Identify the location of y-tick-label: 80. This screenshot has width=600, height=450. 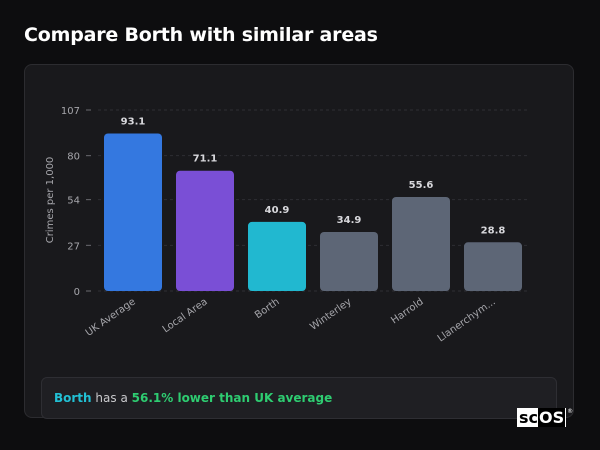
(73, 157).